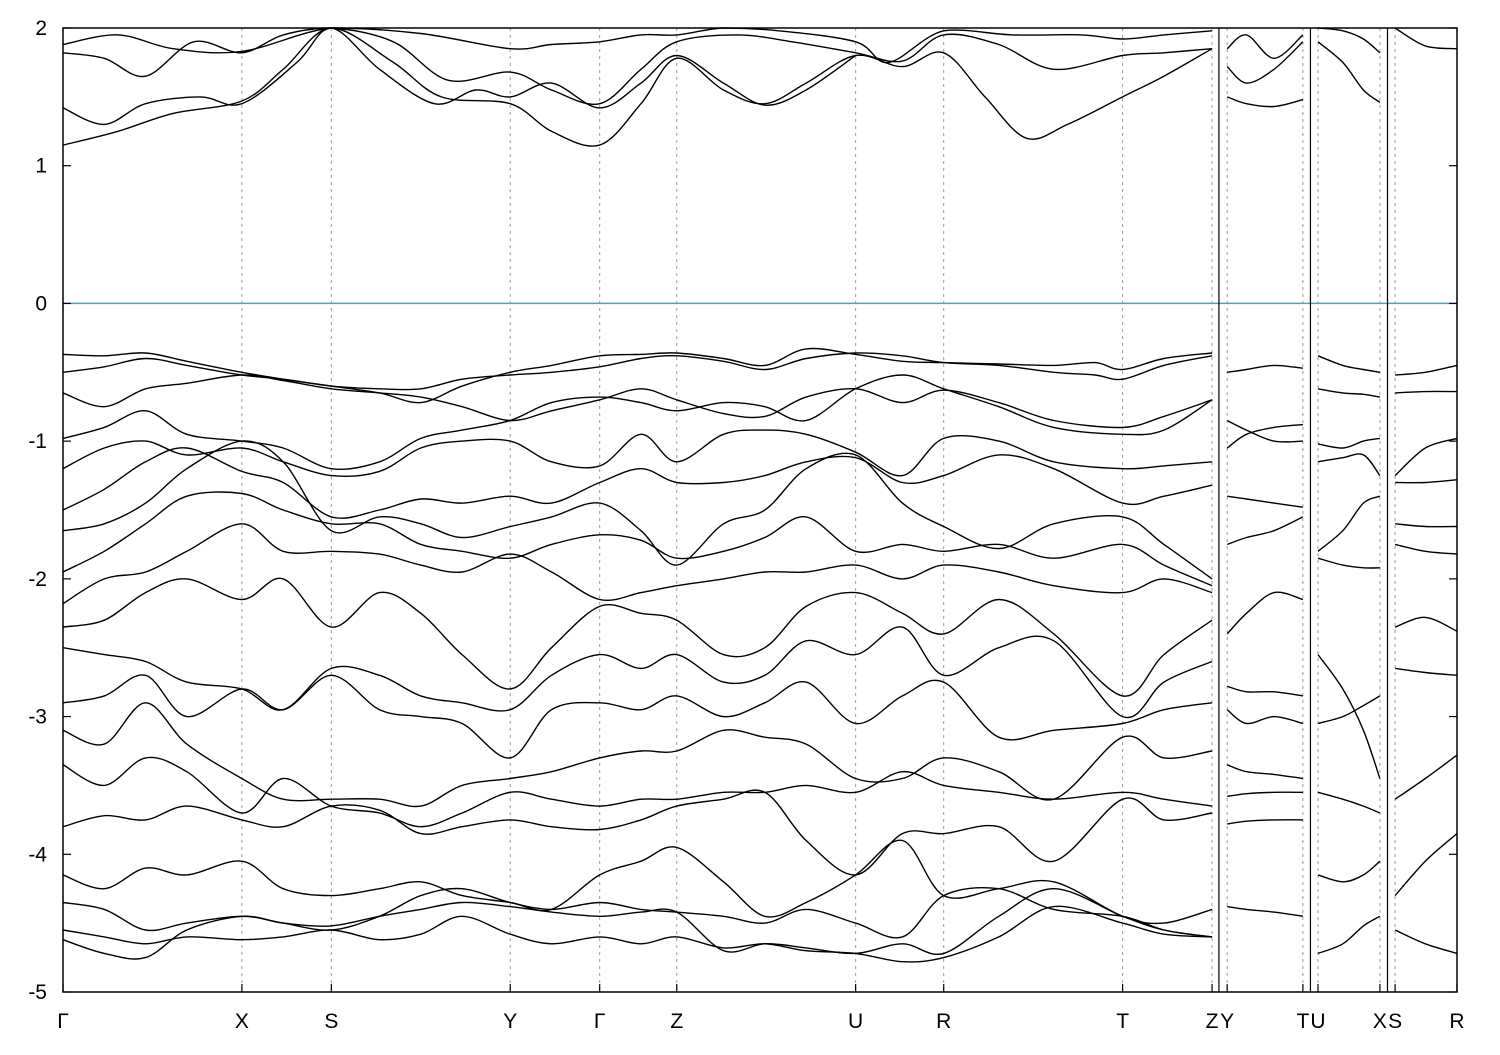  Describe the element at coordinates (41, 166) in the screenshot. I see `y-tick-label: 1` at that location.